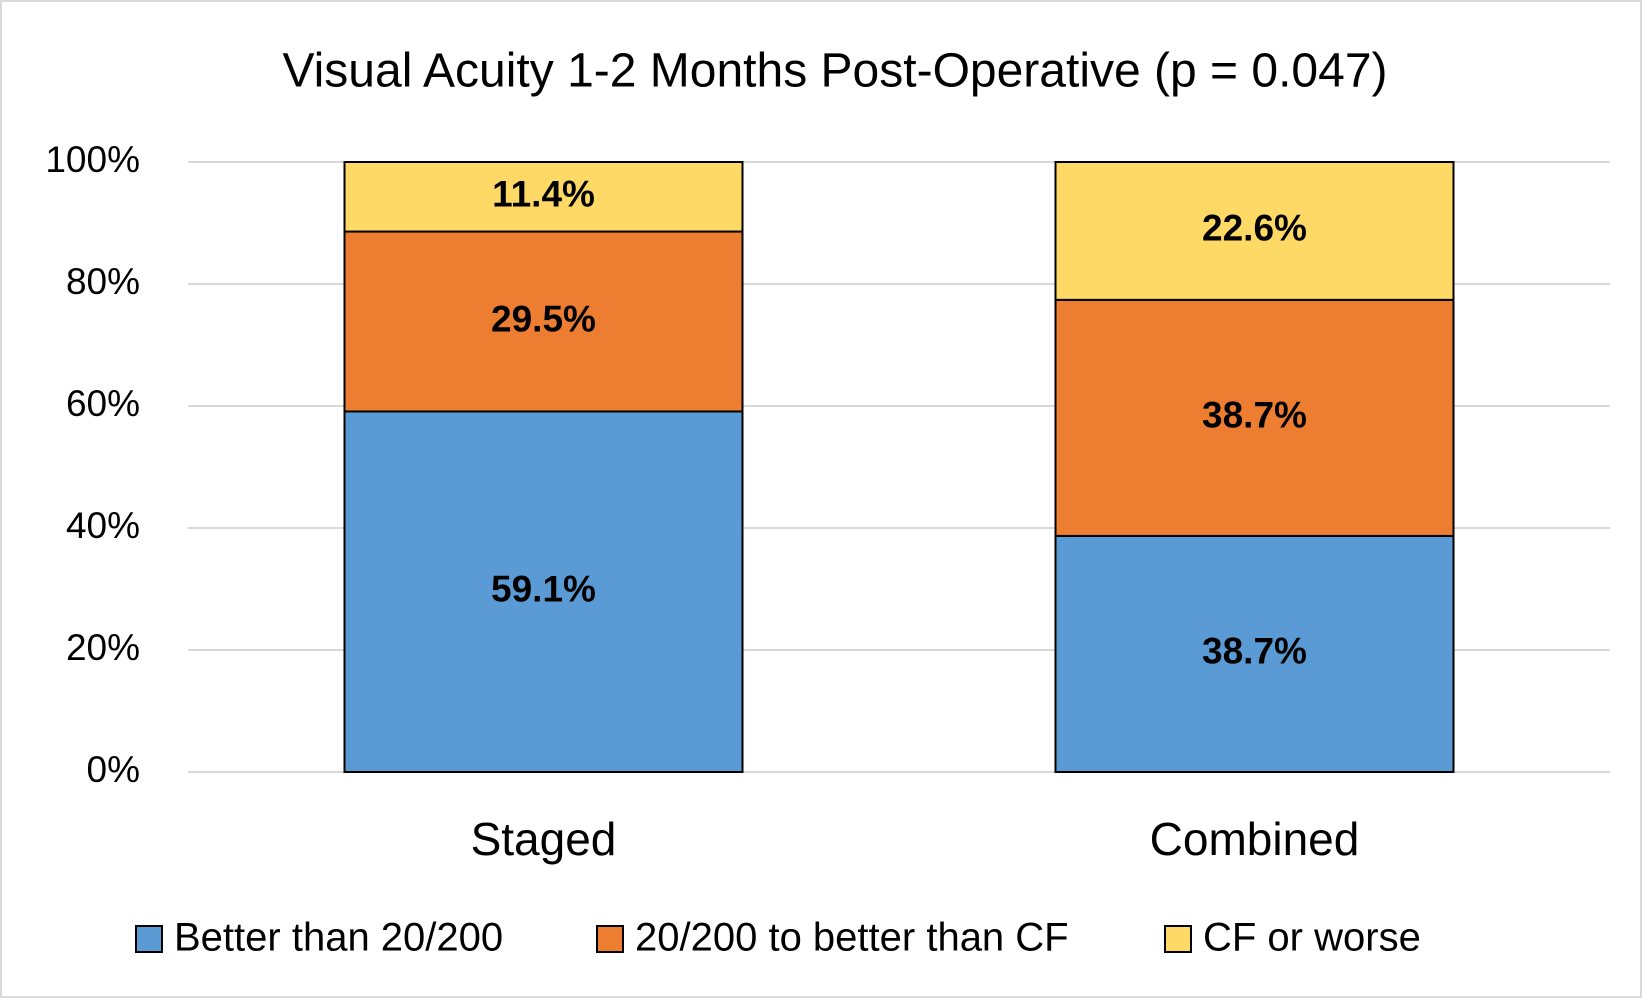 The image size is (1642, 998). What do you see at coordinates (103, 647) in the screenshot?
I see `y-tick-label: 20%` at bounding box center [103, 647].